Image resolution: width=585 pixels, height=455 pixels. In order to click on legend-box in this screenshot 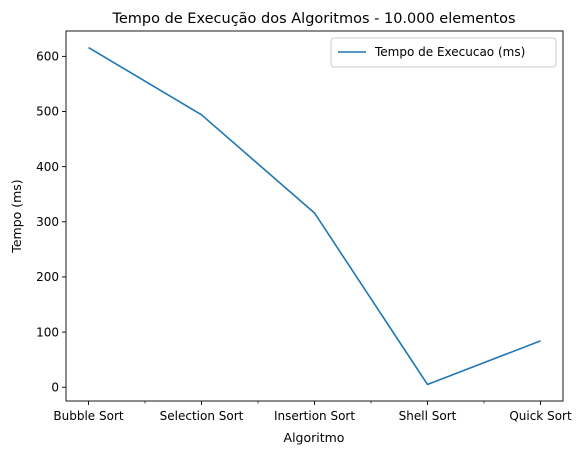, I will do `click(443, 52)`.